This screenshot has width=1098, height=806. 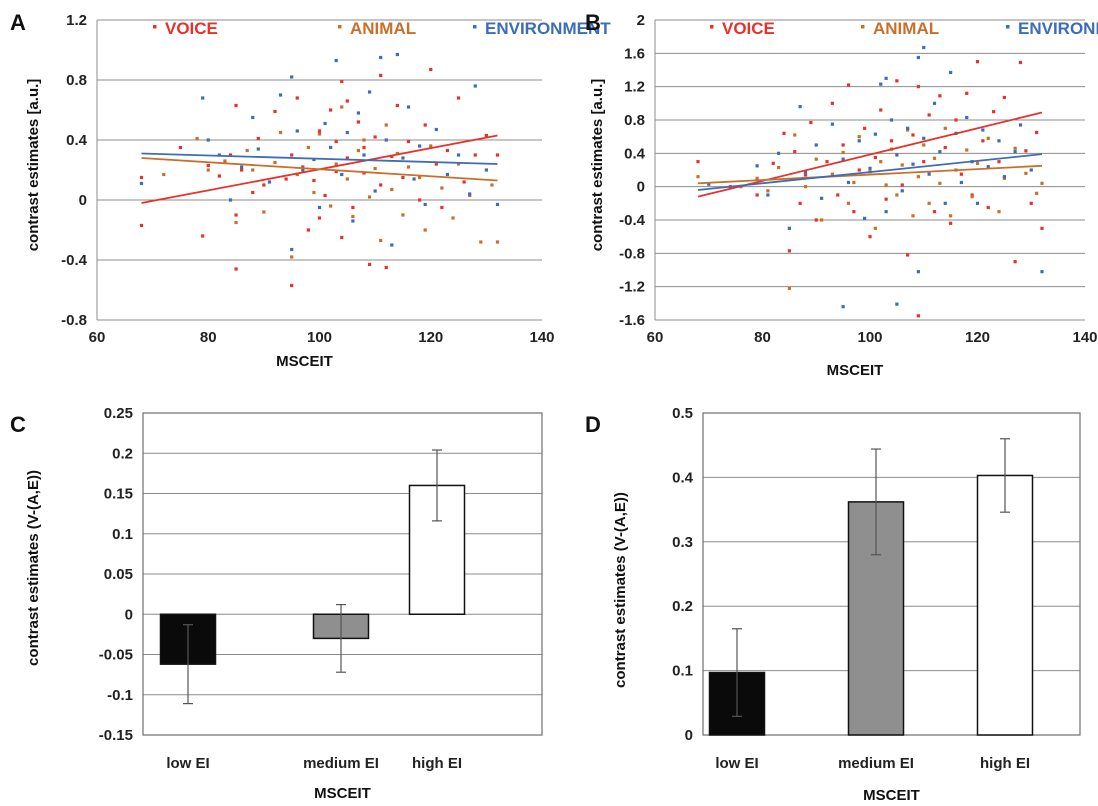 What do you see at coordinates (632, 320) in the screenshot?
I see `y-tick-label: -1.6` at bounding box center [632, 320].